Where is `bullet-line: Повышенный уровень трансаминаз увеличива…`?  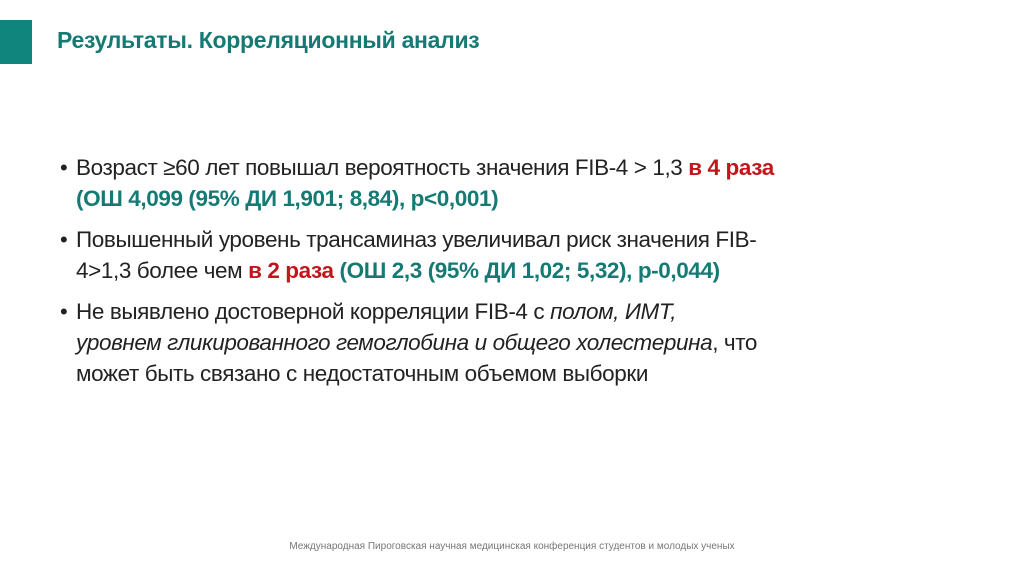 bullet-line: Повышенный уровень трансаминаз увеличива… is located at coordinates (416, 239).